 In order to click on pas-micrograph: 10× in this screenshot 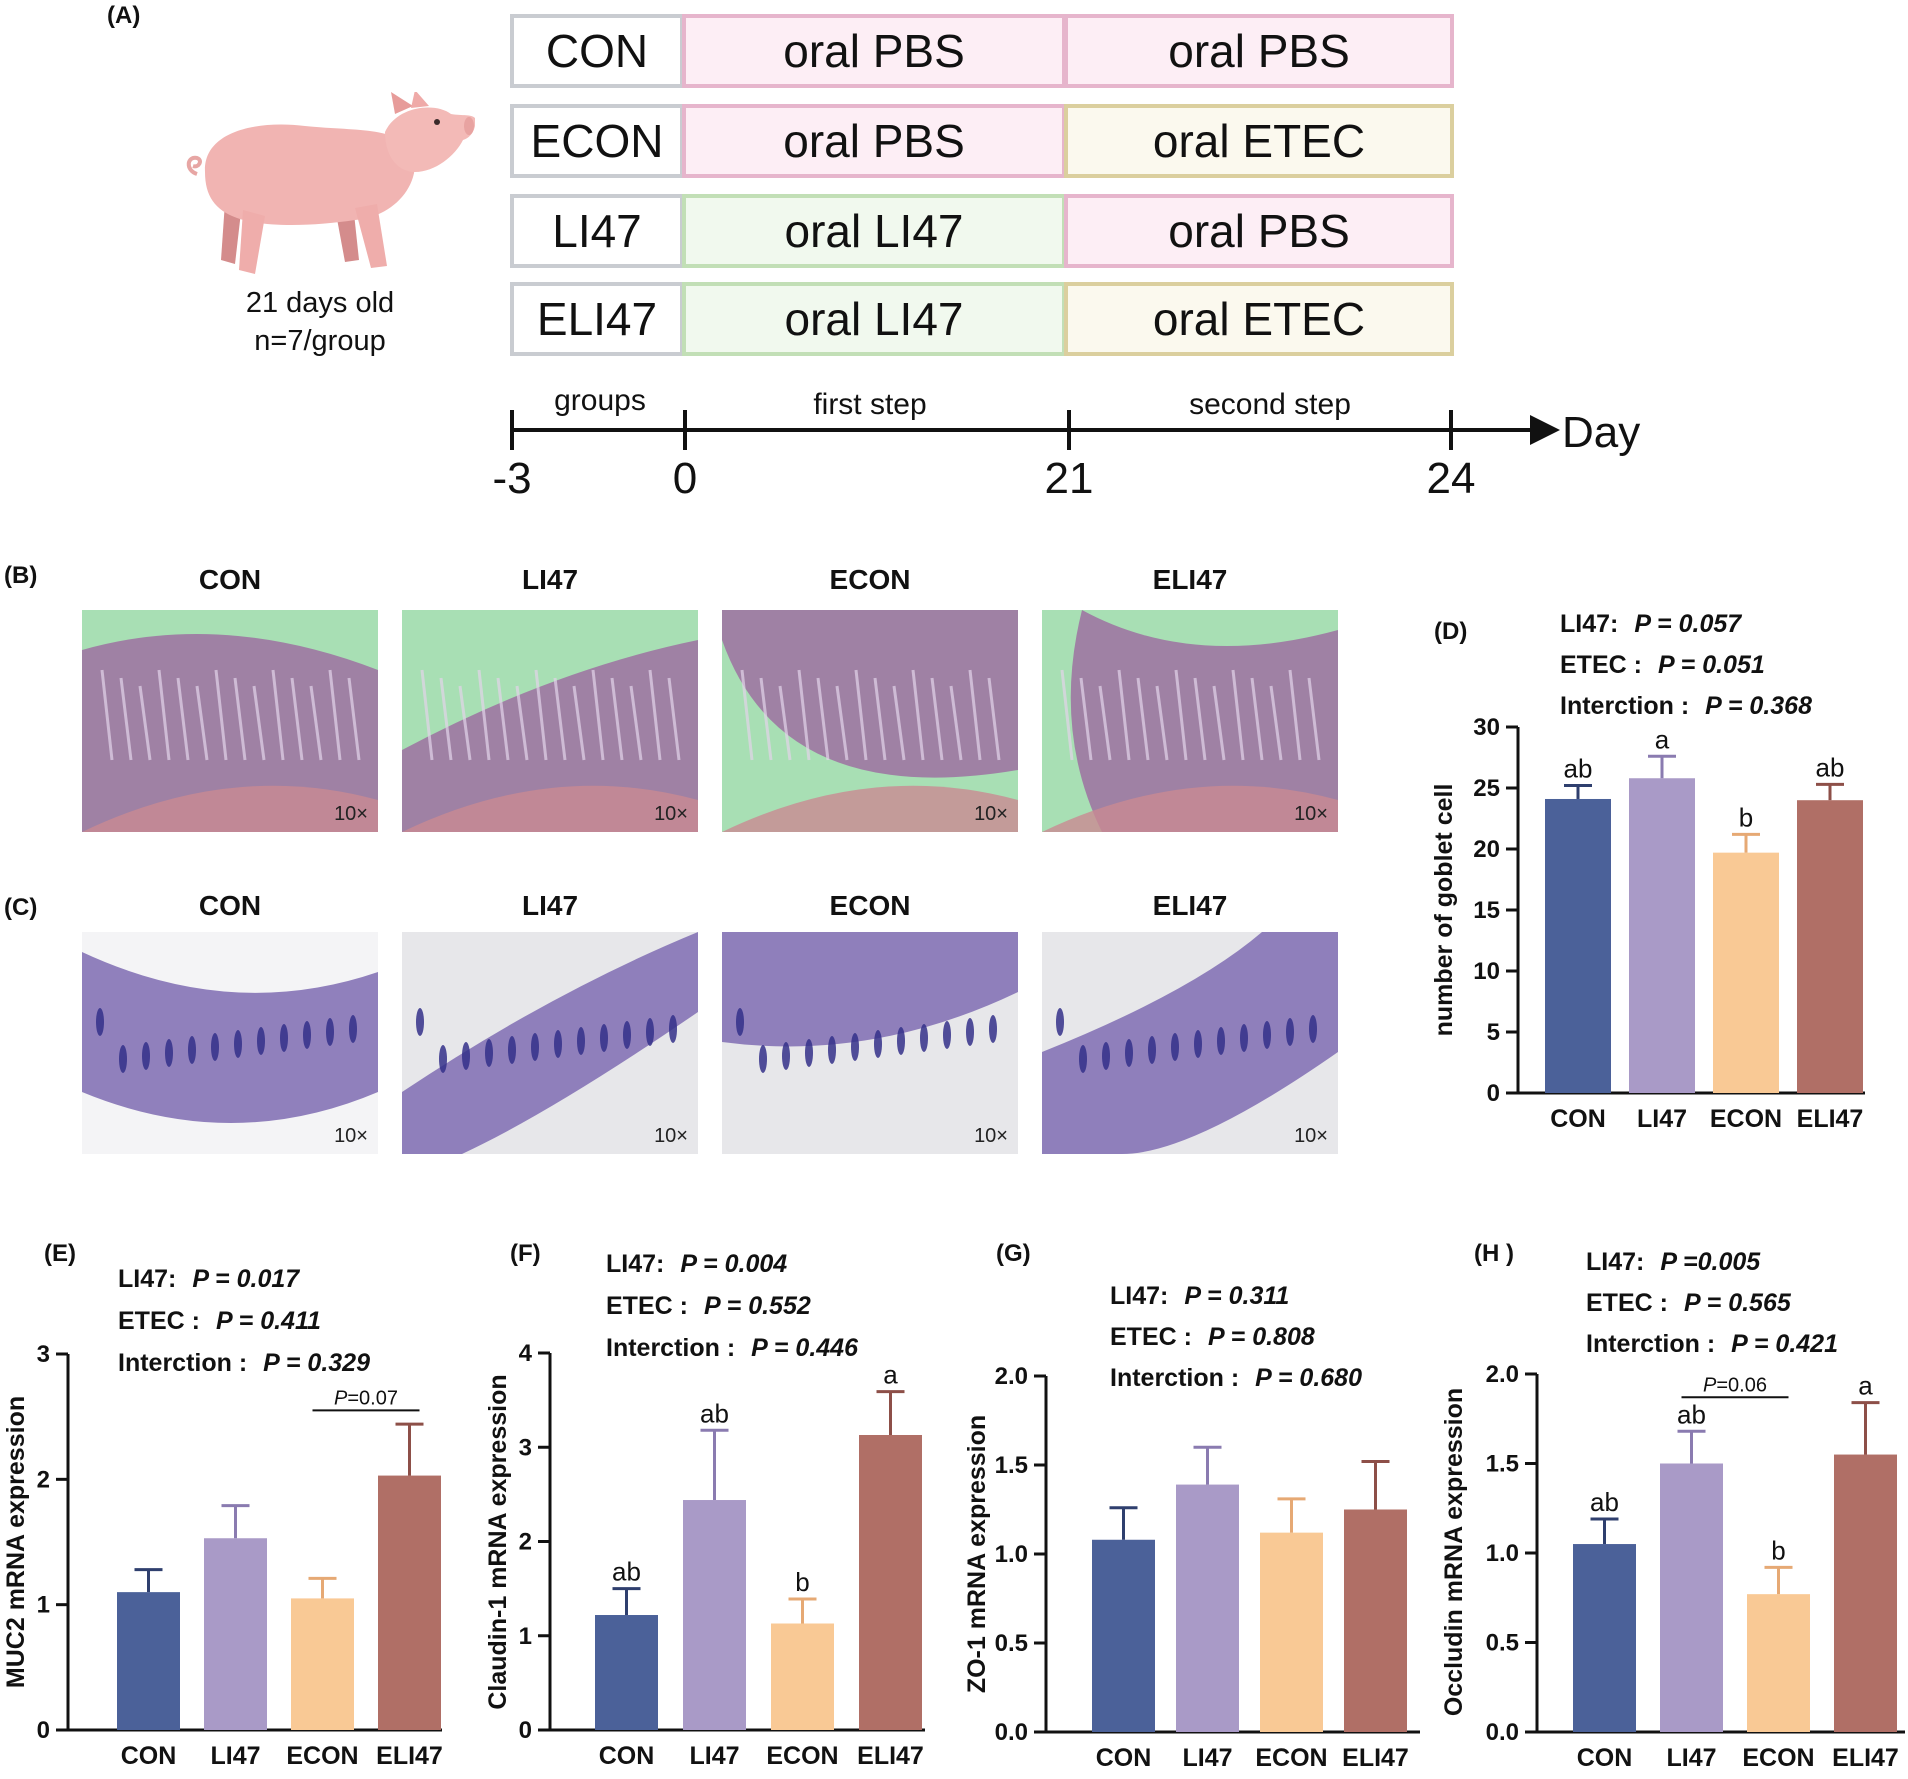, I will do `click(1190, 1043)`.